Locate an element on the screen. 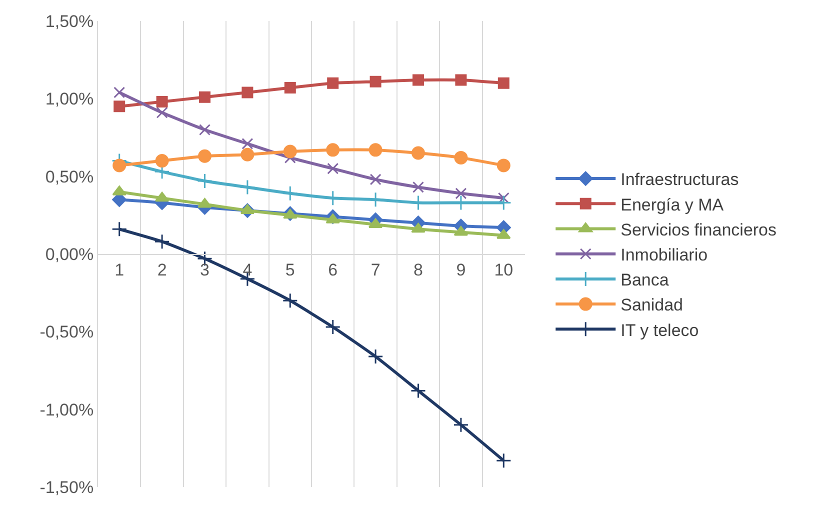 This screenshot has width=821, height=509. y-tick-label: -0,50% is located at coordinates (67, 332).